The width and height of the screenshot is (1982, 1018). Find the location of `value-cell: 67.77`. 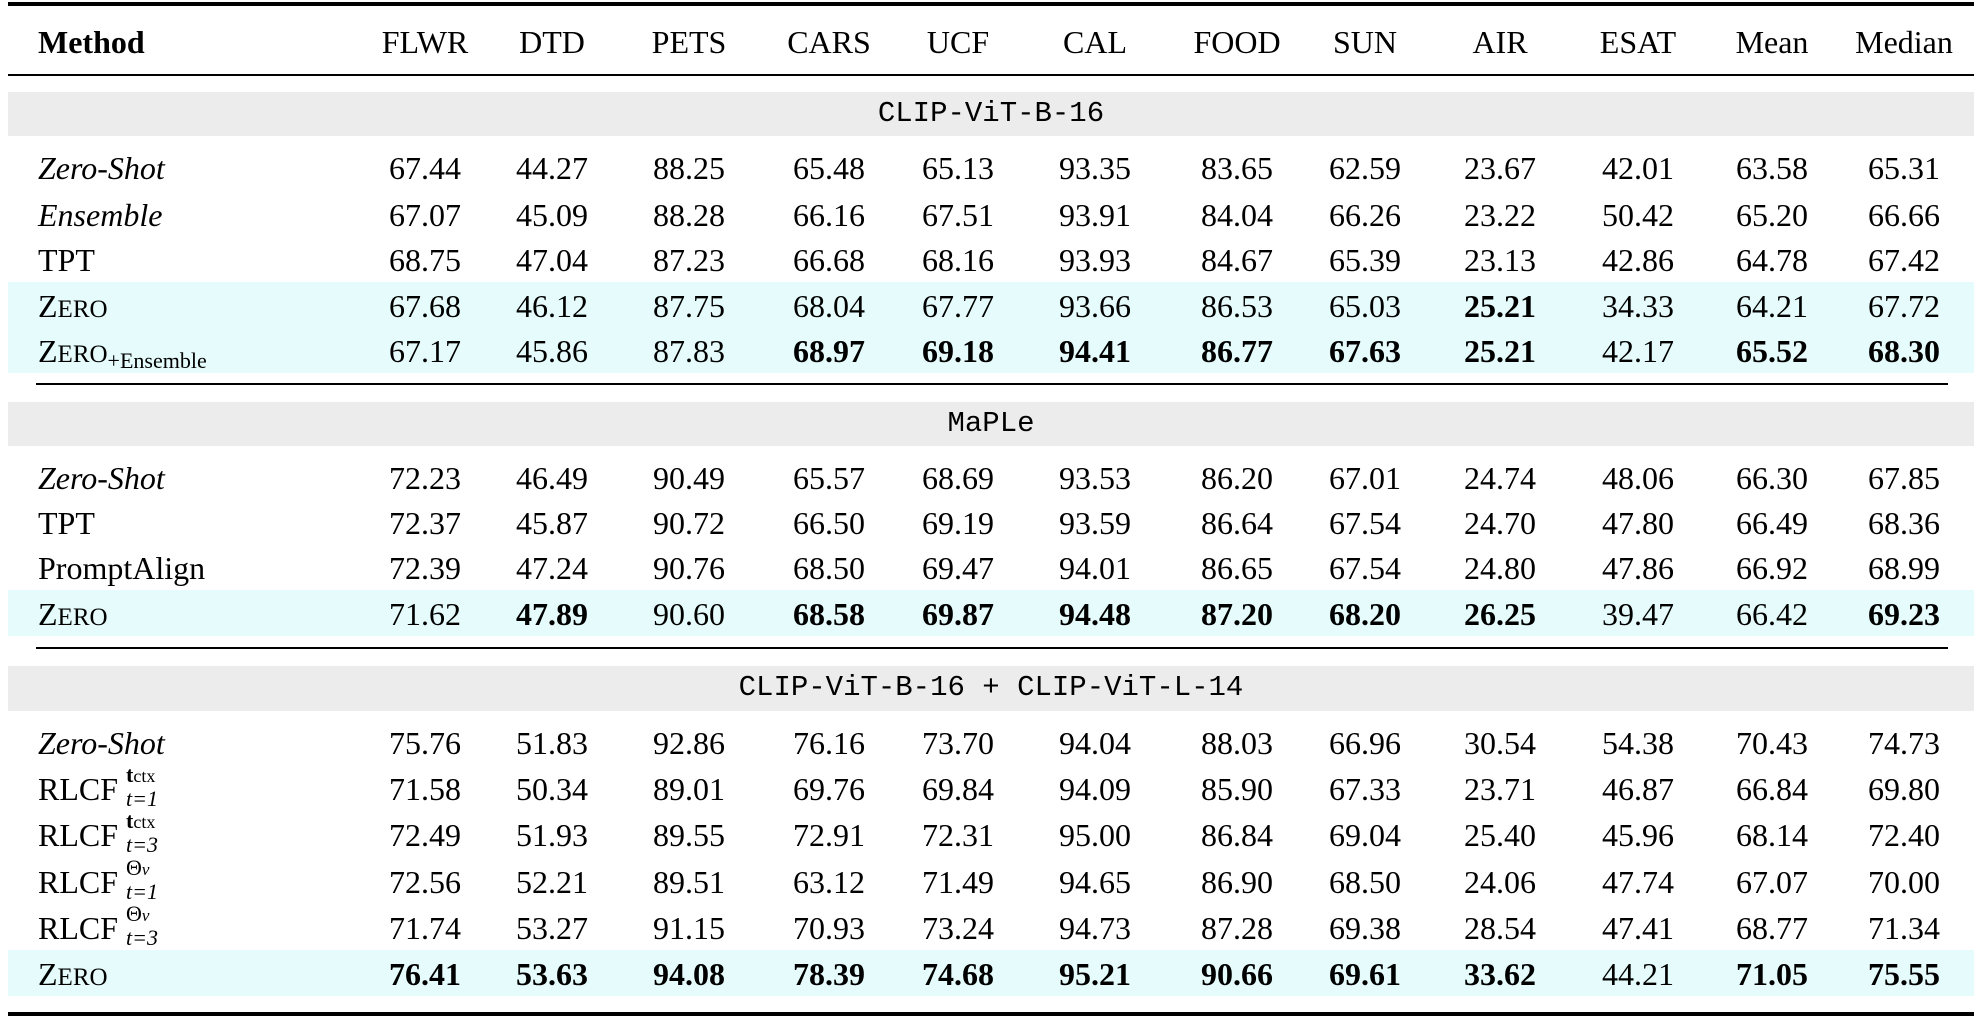

value-cell: 67.77 is located at coordinates (958, 306).